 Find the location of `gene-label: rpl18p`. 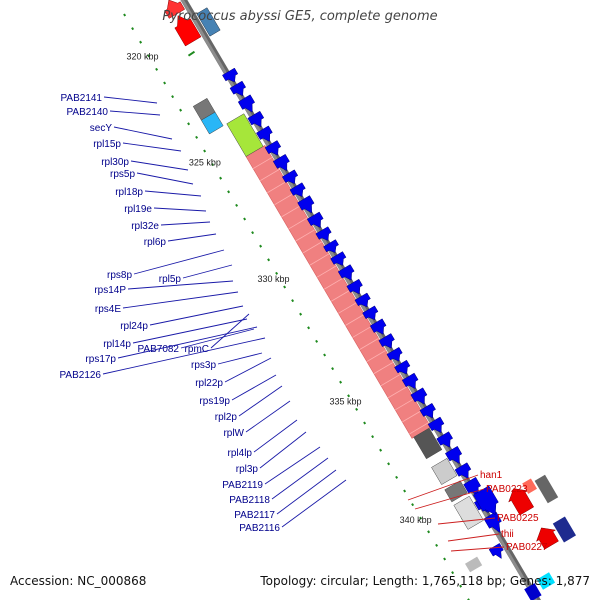

gene-label: rpl18p is located at coordinates (129, 192).